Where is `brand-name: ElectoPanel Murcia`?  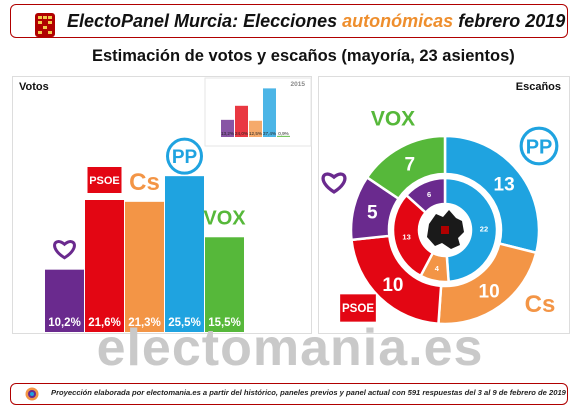 brand-name: ElectoPanel Murcia is located at coordinates (150, 21).